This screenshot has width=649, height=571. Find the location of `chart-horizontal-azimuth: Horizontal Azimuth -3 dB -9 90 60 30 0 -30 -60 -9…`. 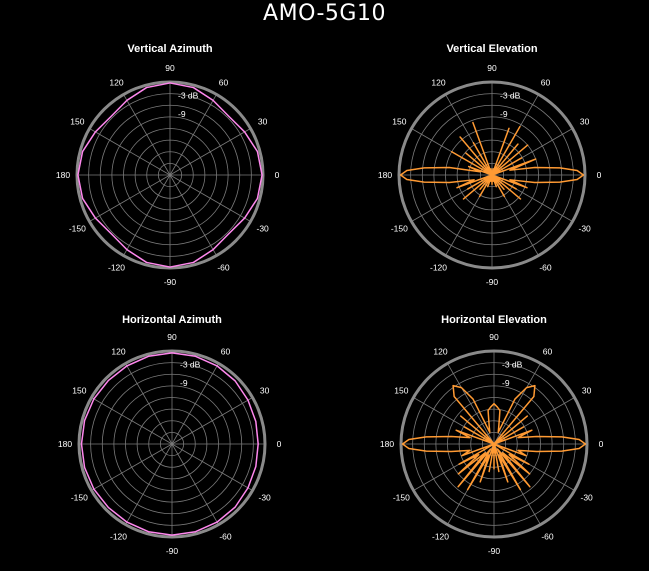

chart-horizontal-azimuth: Horizontal Azimuth -3 dB -9 90 60 30 0 -30 -60 -9… is located at coordinates (170, 435).